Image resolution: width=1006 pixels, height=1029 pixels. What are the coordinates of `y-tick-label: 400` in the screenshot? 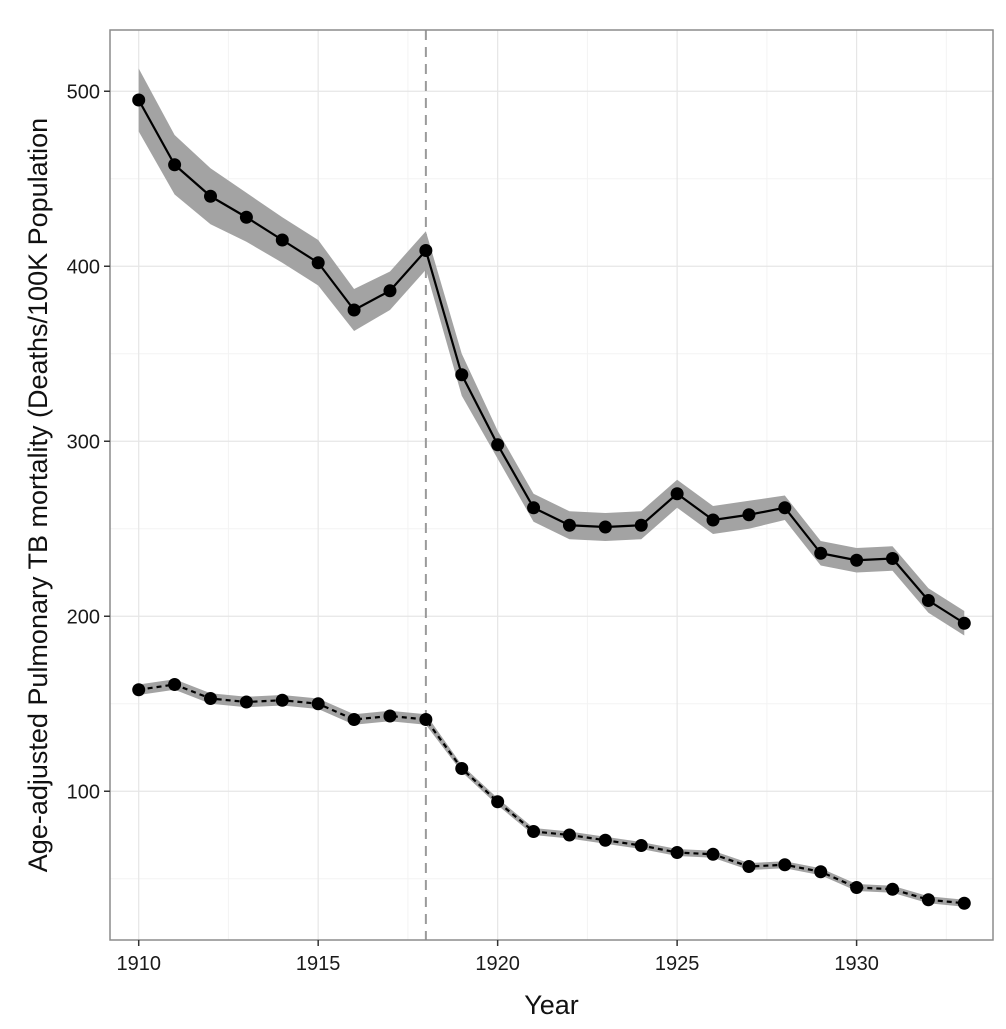 It's located at (83, 267).